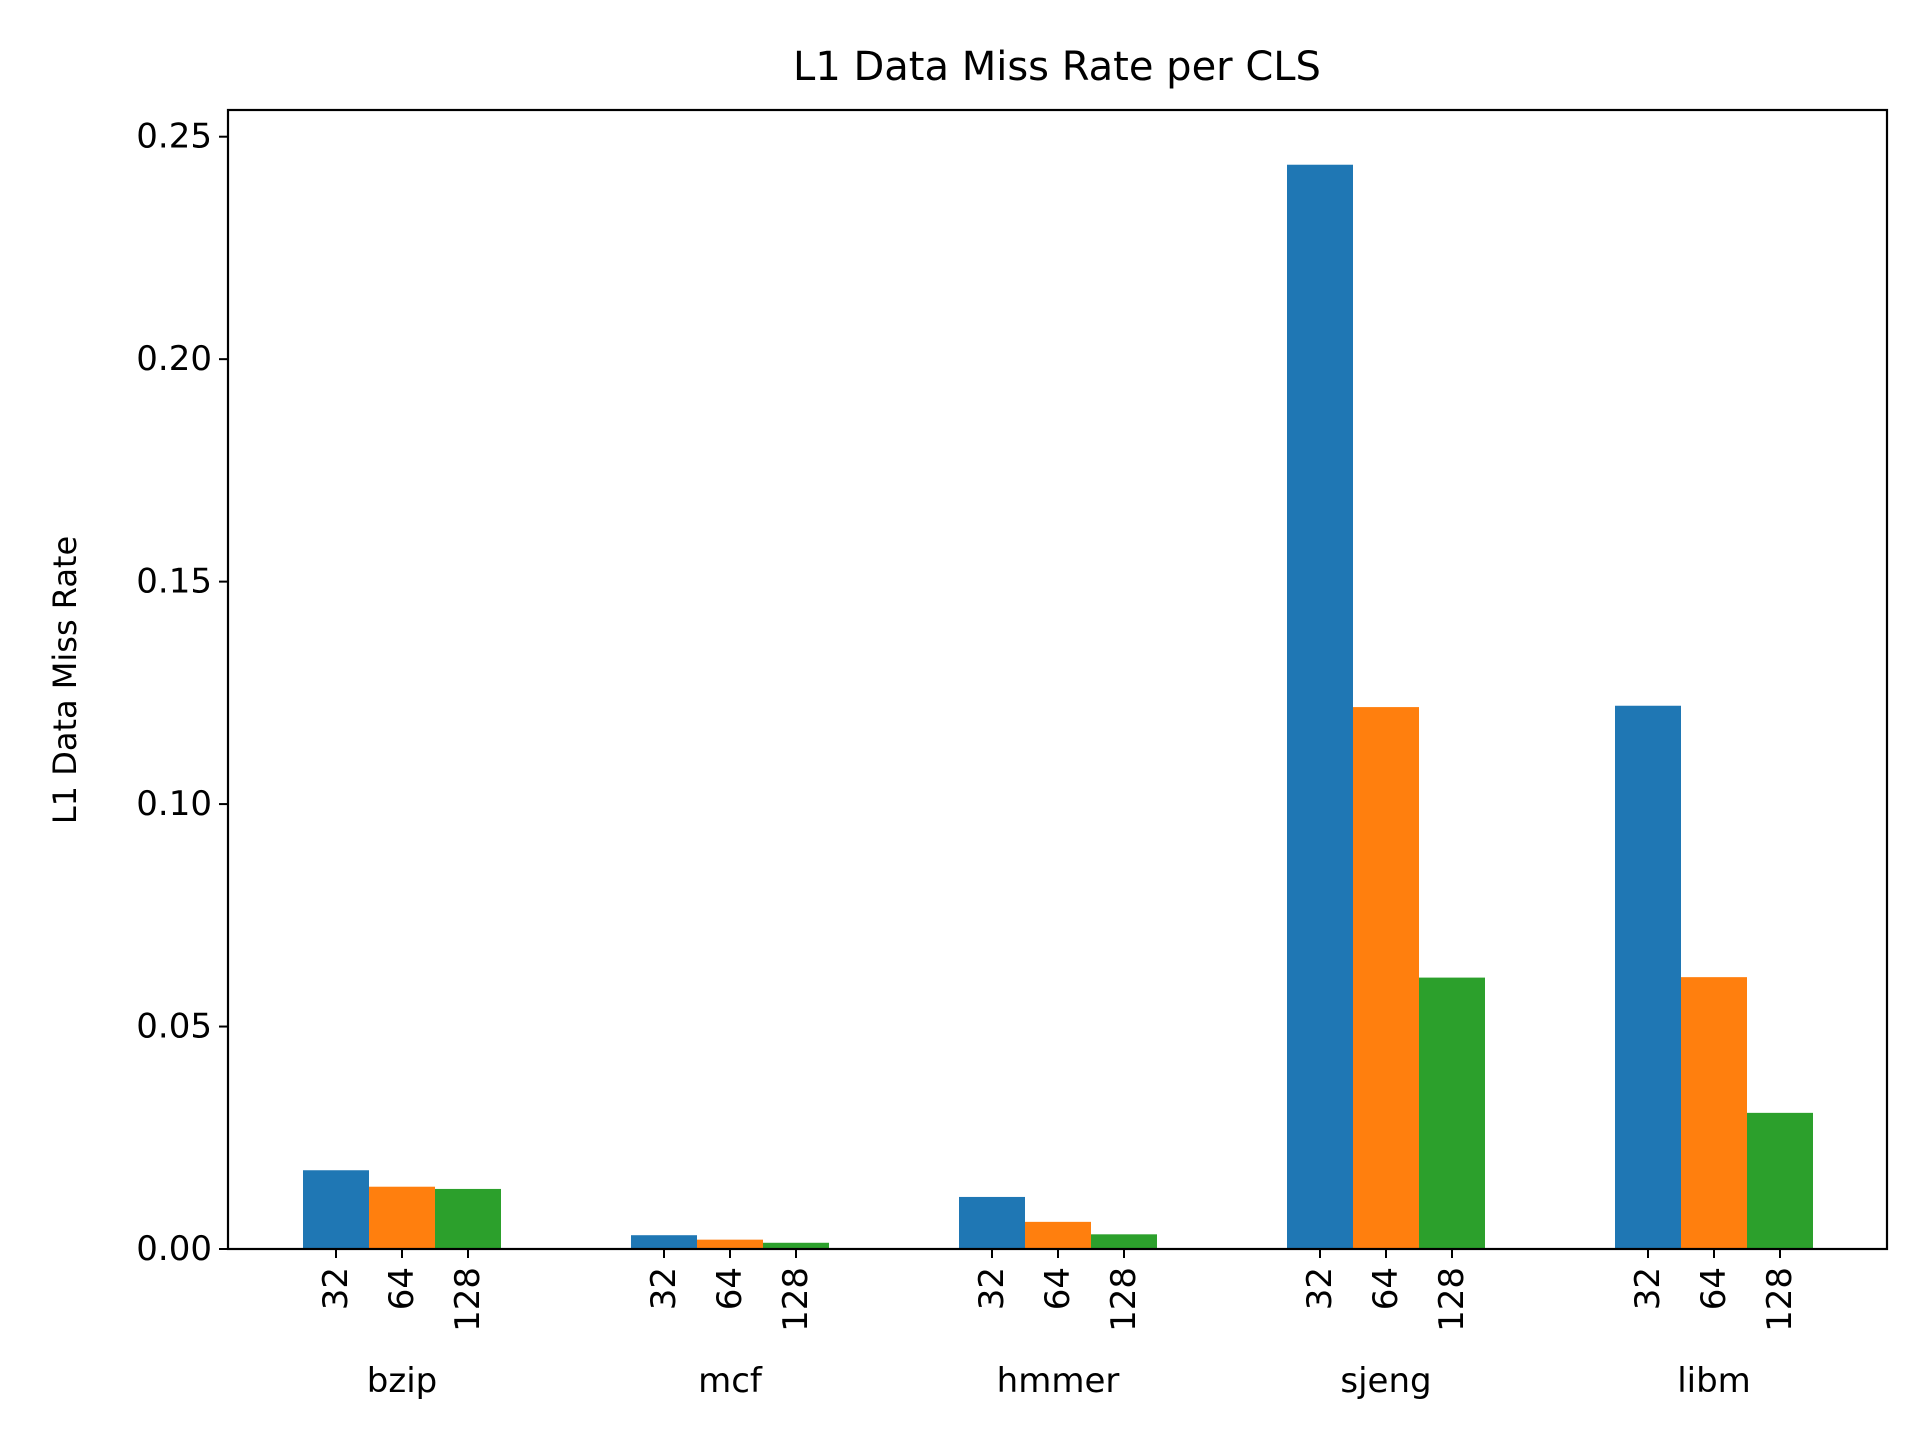 The height and width of the screenshot is (1440, 1920). I want to click on y-tick-label: 0.05, so click(174, 1027).